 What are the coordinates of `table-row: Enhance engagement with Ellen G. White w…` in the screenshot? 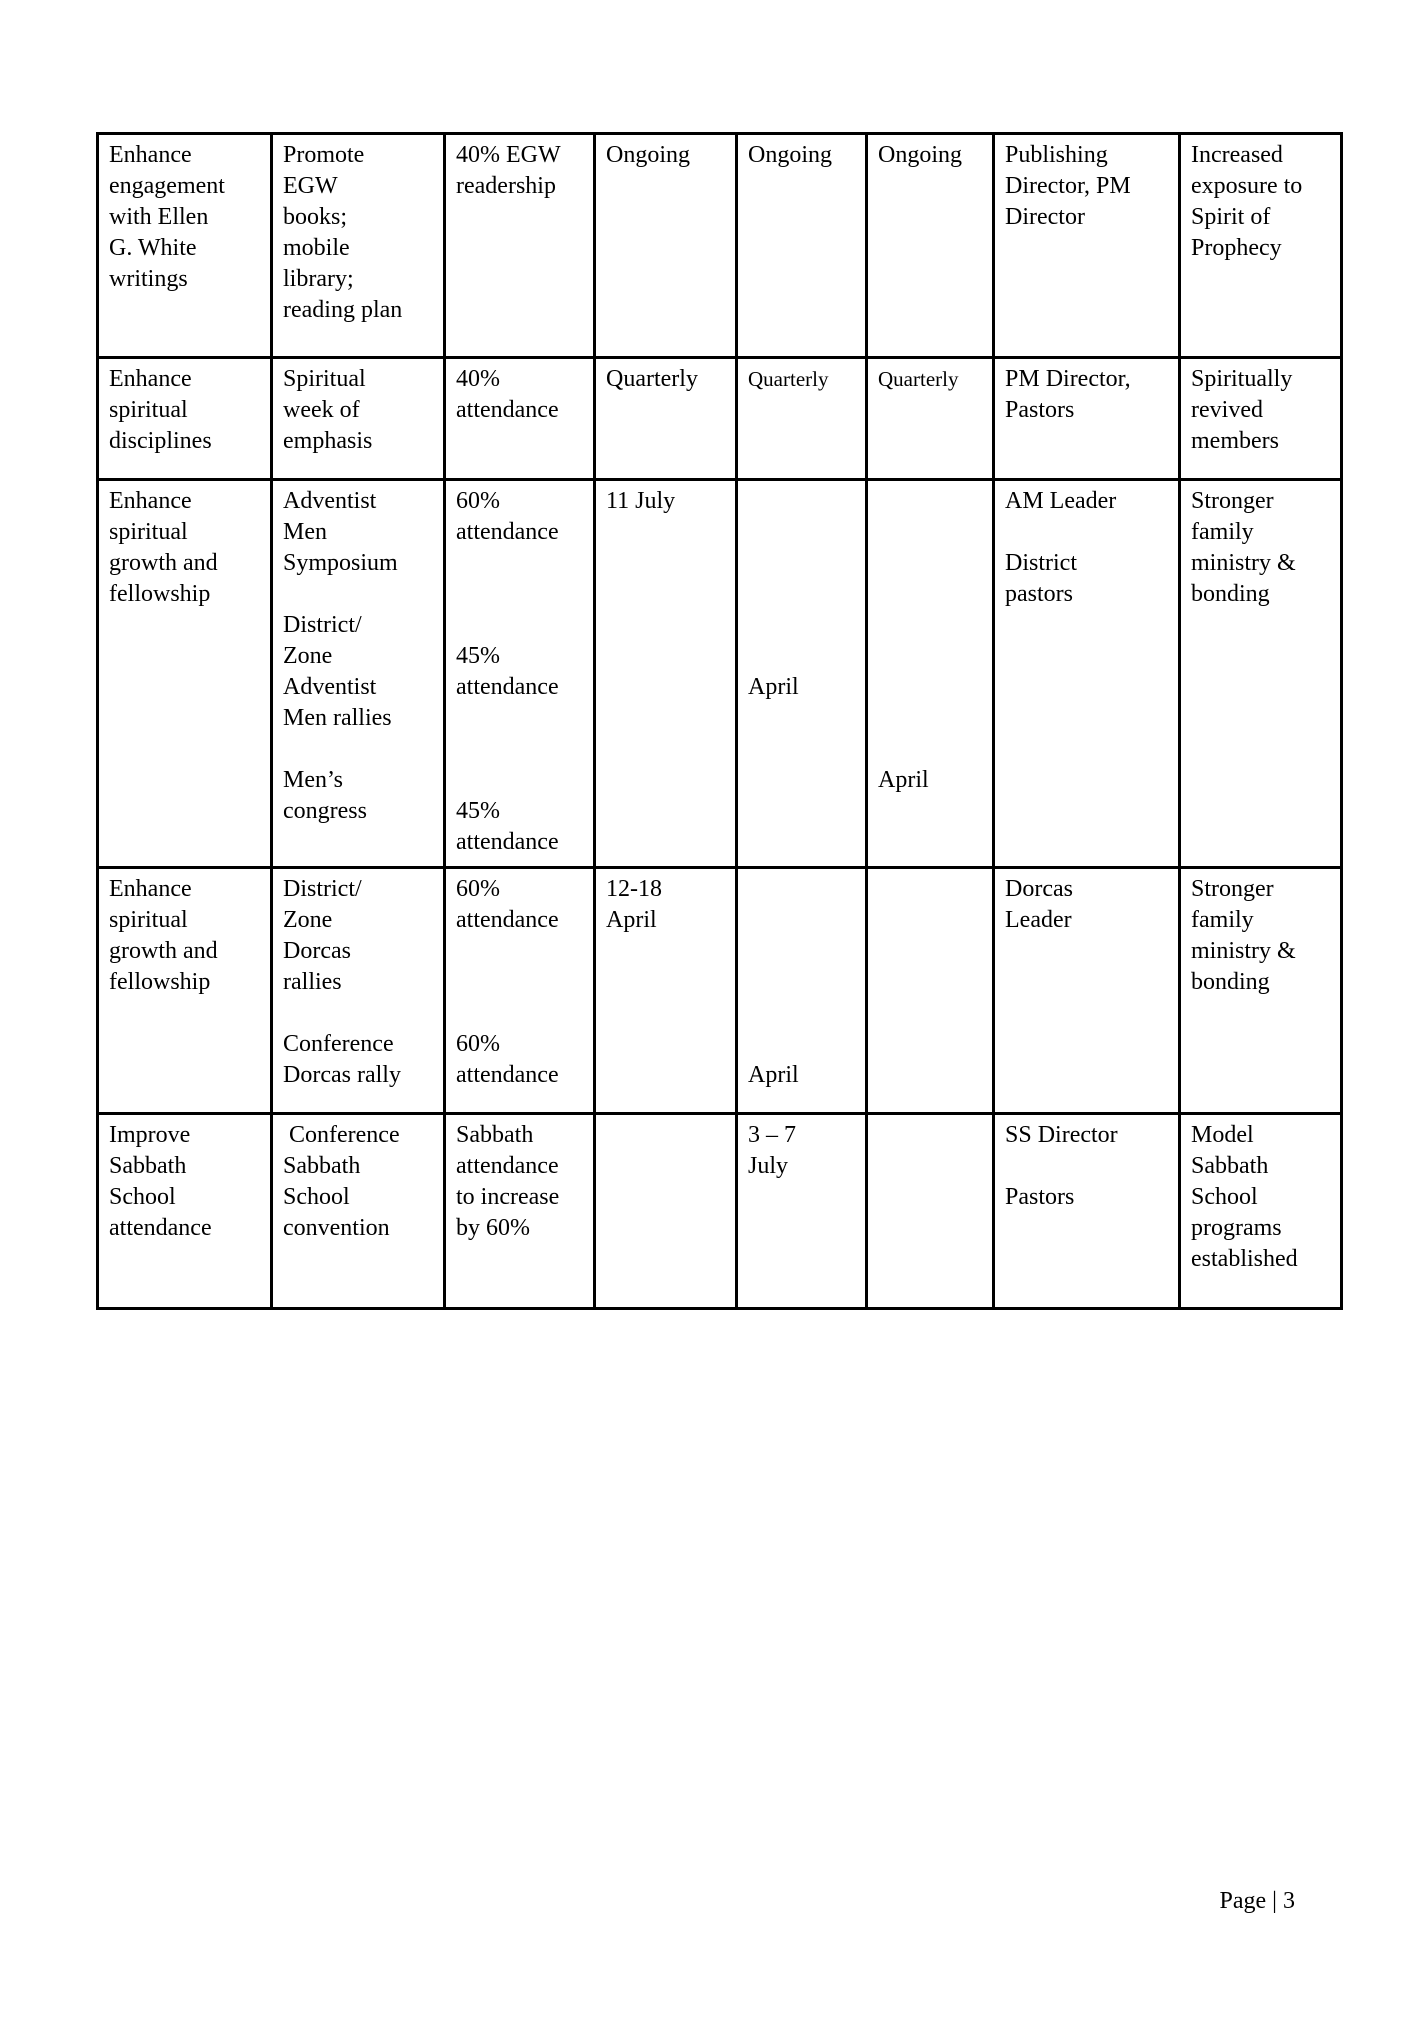 It's located at (719, 245).